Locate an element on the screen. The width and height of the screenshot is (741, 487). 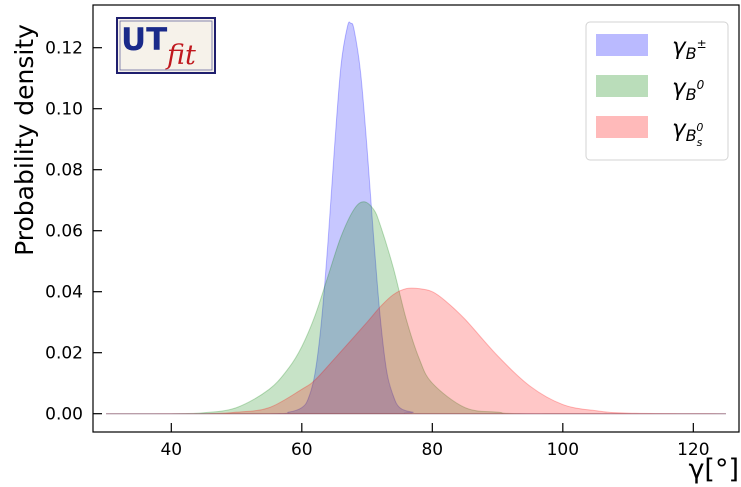
y-tick-label: 0.08 is located at coordinates (64, 171).